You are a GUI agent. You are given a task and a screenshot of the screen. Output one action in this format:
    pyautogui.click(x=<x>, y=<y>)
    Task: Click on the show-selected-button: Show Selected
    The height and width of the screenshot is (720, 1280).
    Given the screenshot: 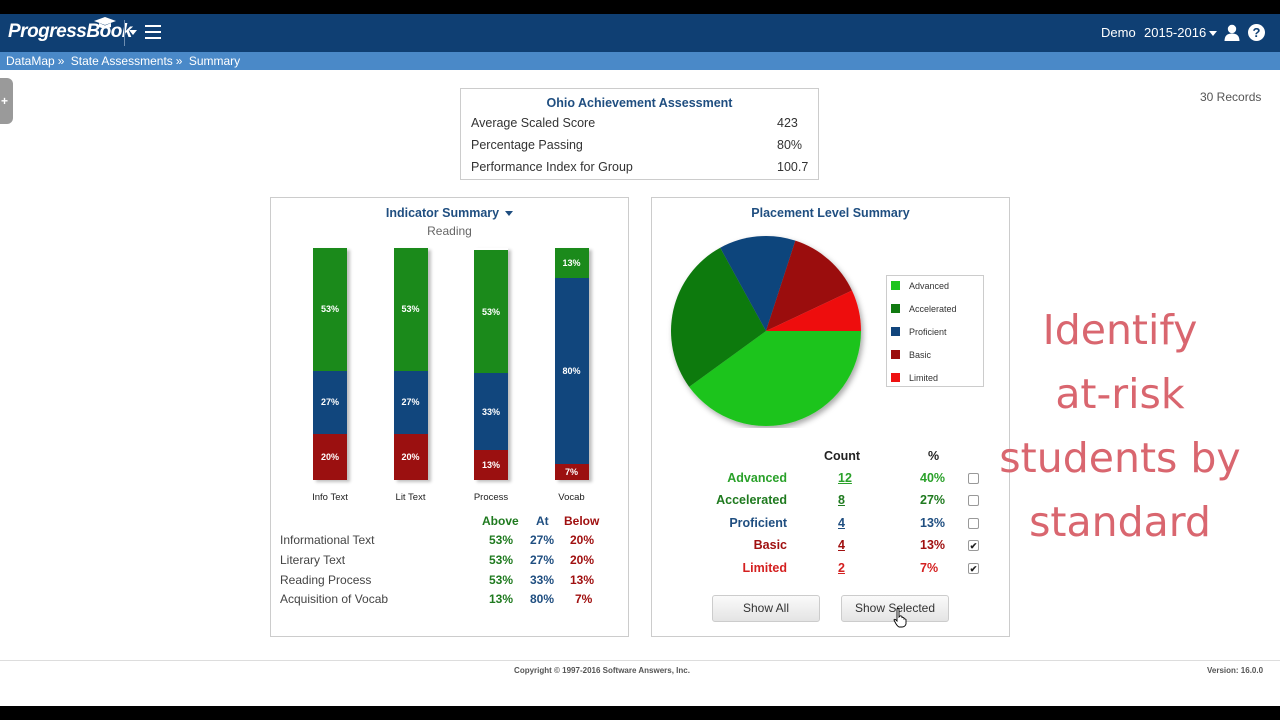 What is the action you would take?
    pyautogui.click(x=895, y=608)
    